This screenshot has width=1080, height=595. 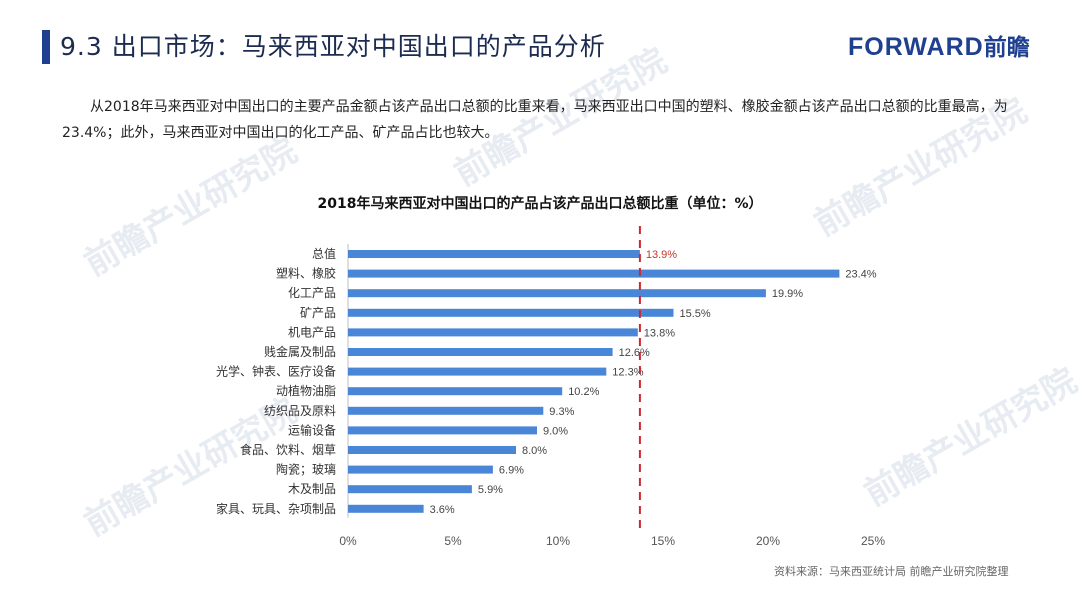 I want to click on x-tick-label: 5%, so click(x=453, y=541).